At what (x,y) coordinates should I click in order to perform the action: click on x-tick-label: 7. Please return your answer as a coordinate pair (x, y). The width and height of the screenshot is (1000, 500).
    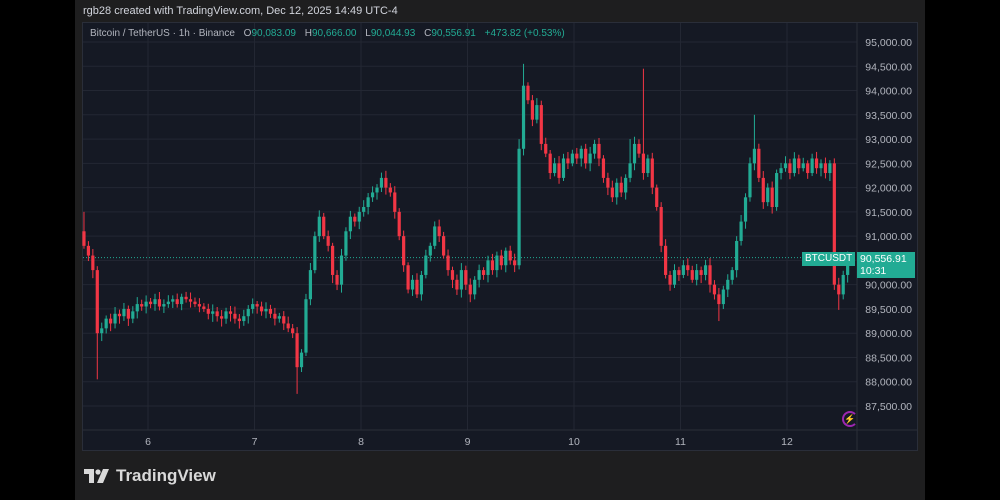
    Looking at the image, I should click on (255, 442).